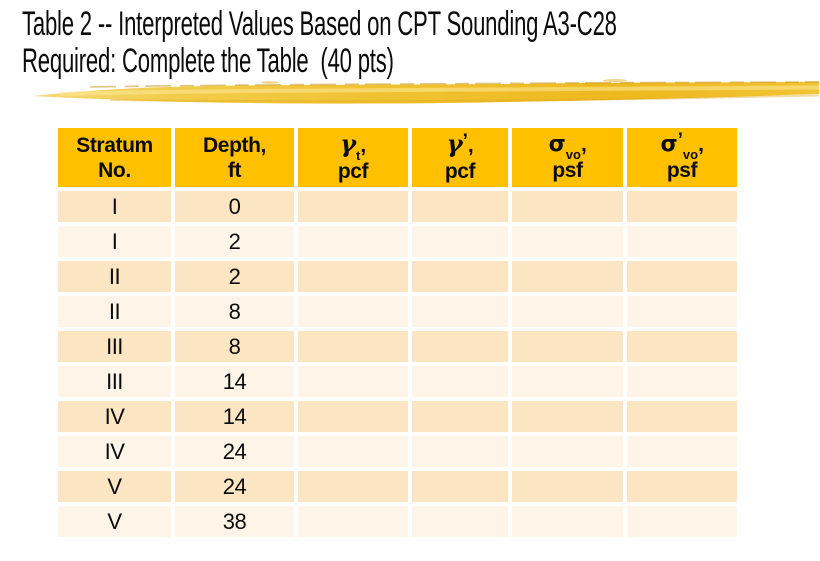 Image resolution: width=820 pixels, height=561 pixels. I want to click on depth-cell: 8, so click(234, 346).